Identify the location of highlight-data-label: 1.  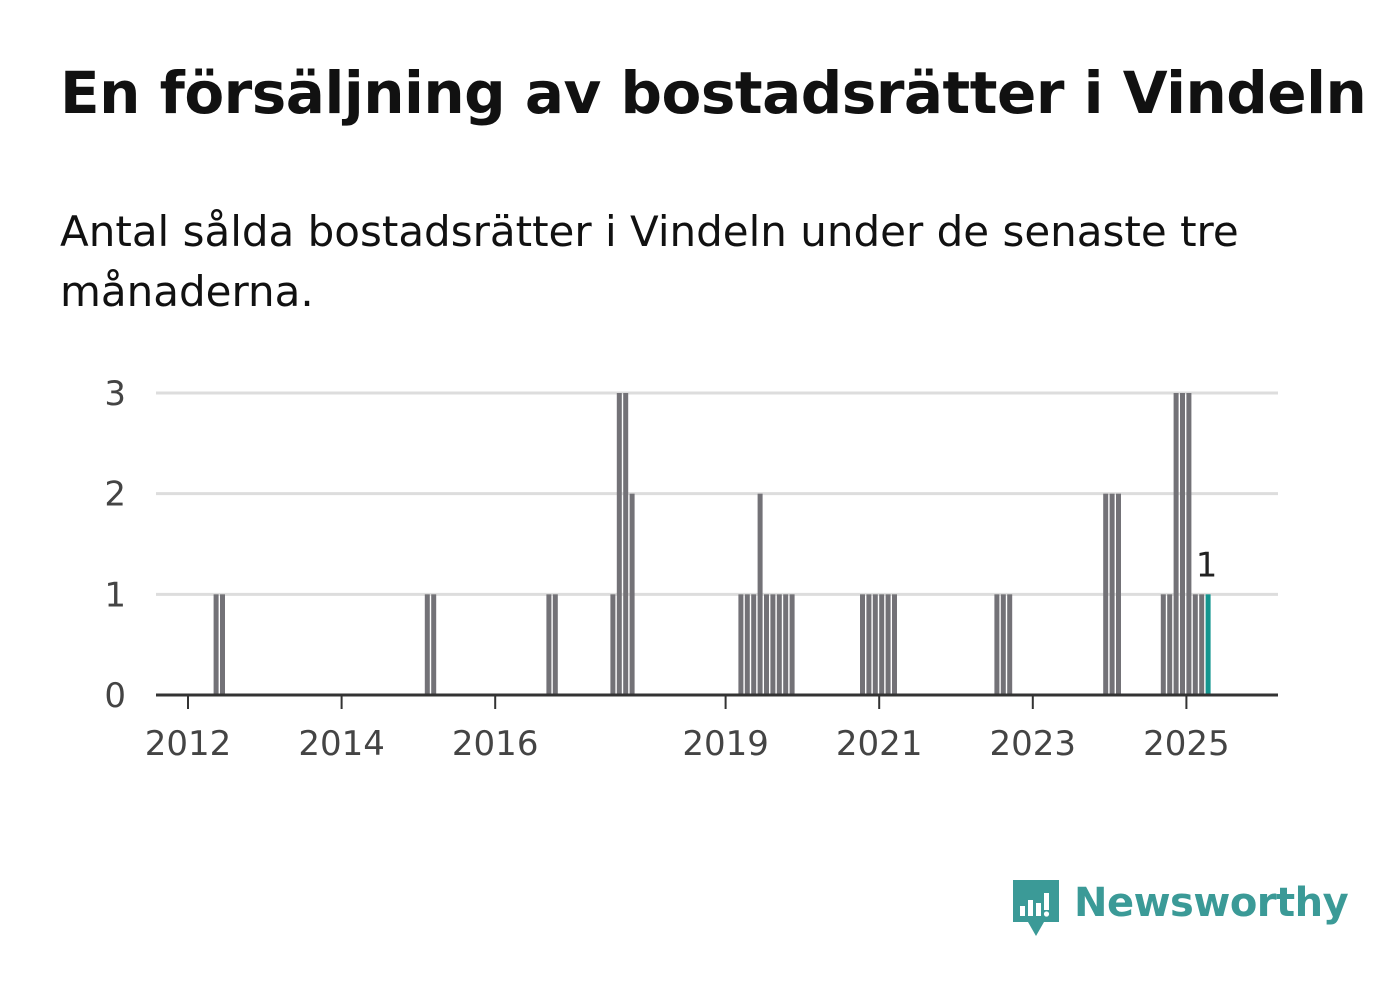
(1207, 565).